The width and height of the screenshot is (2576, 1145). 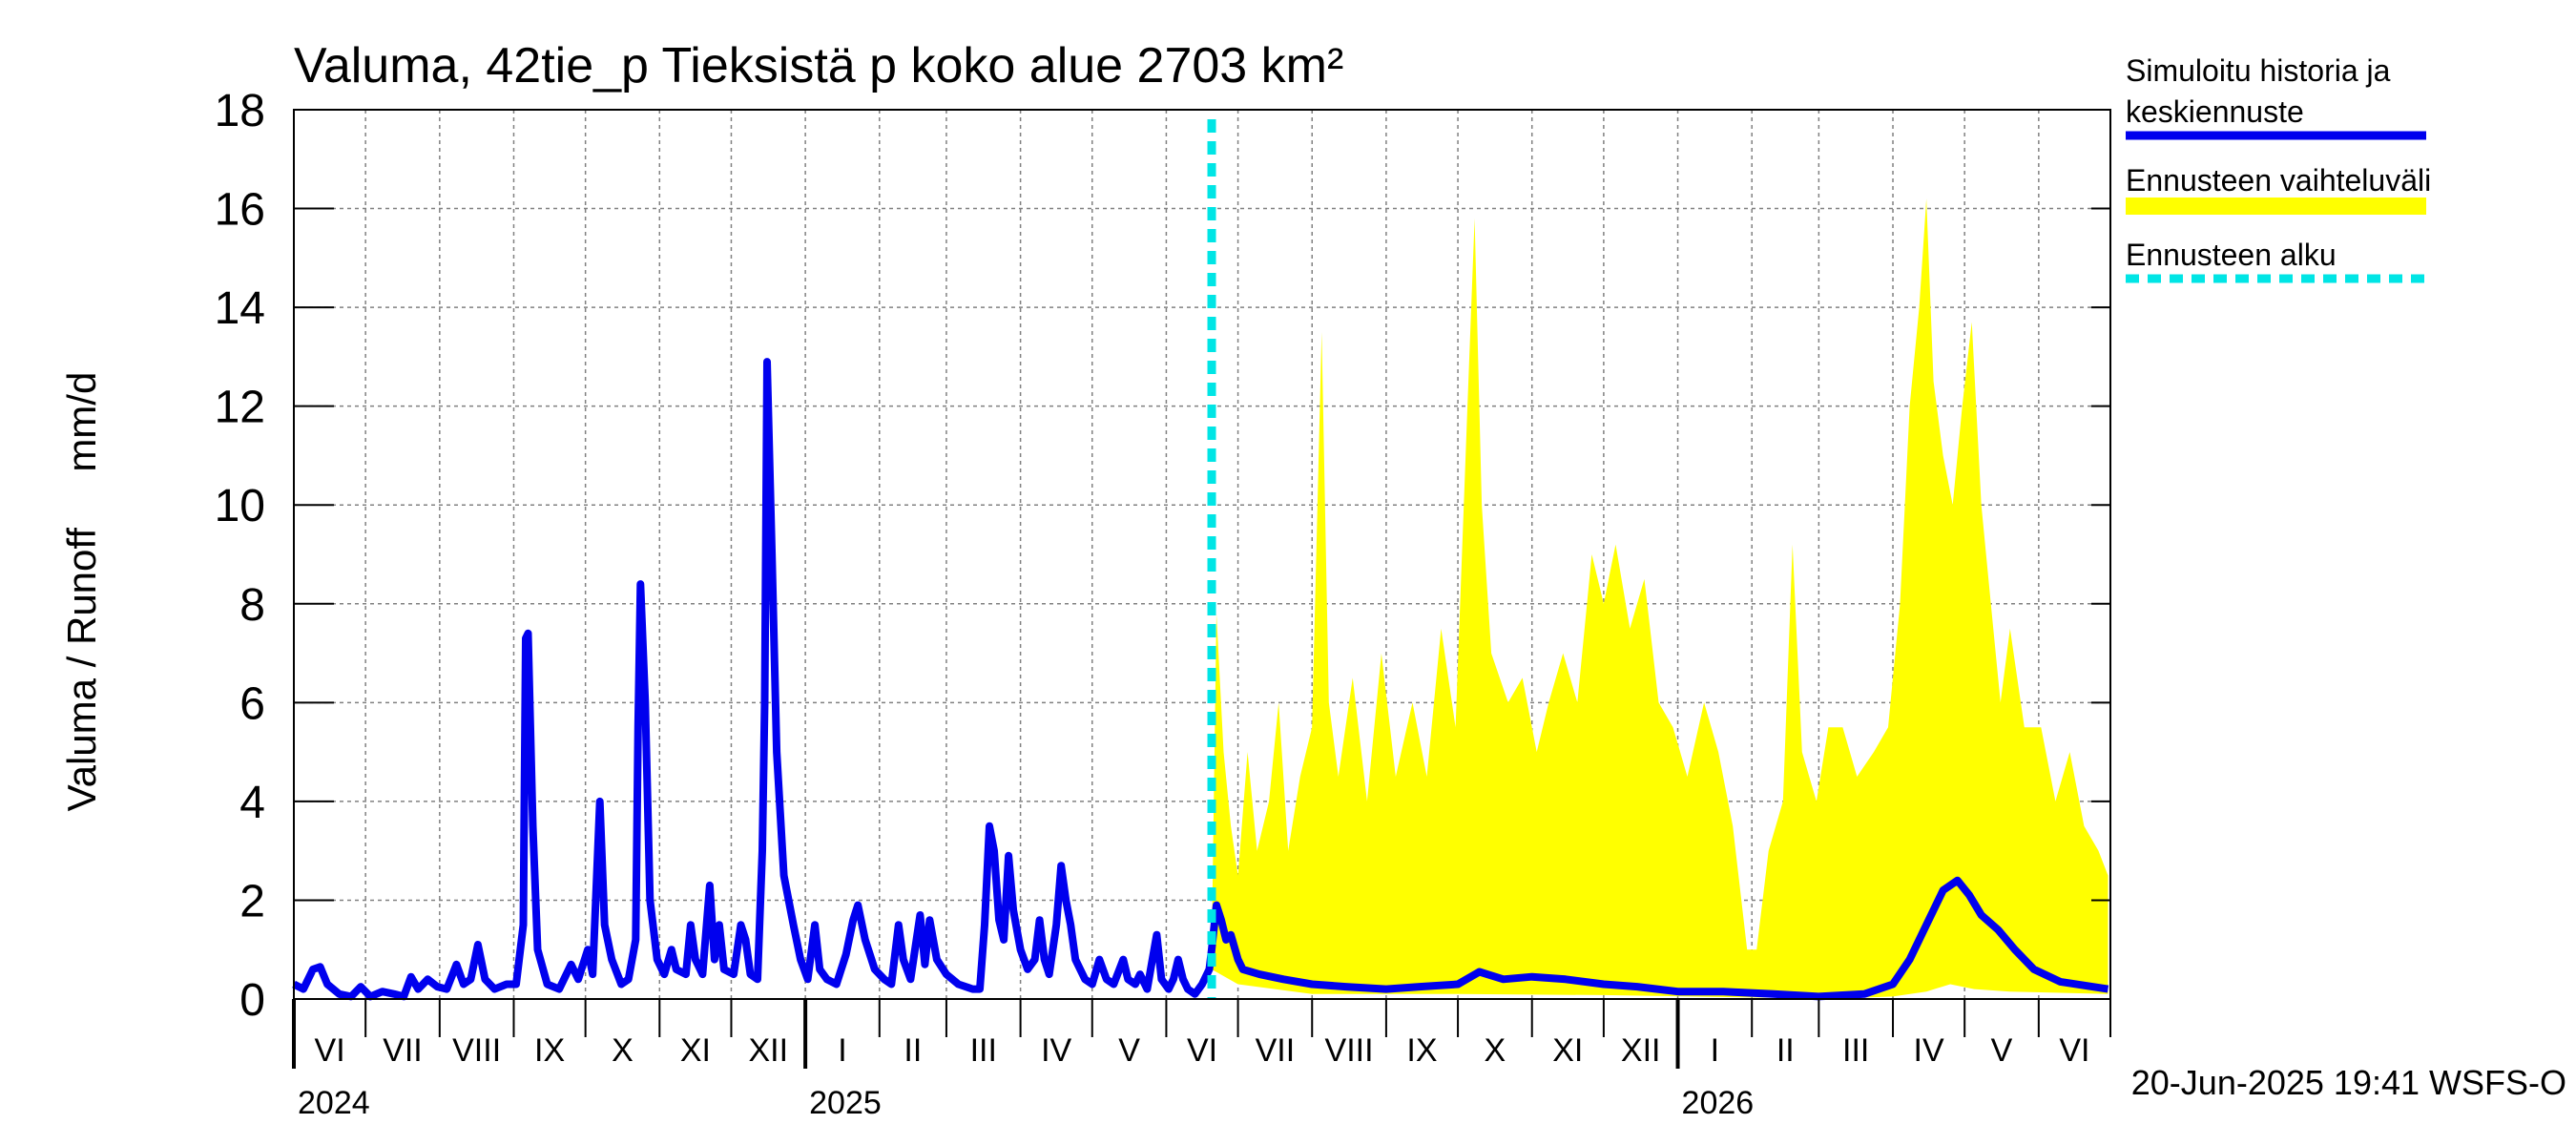 I want to click on y-tick-label: 2, so click(x=252, y=901).